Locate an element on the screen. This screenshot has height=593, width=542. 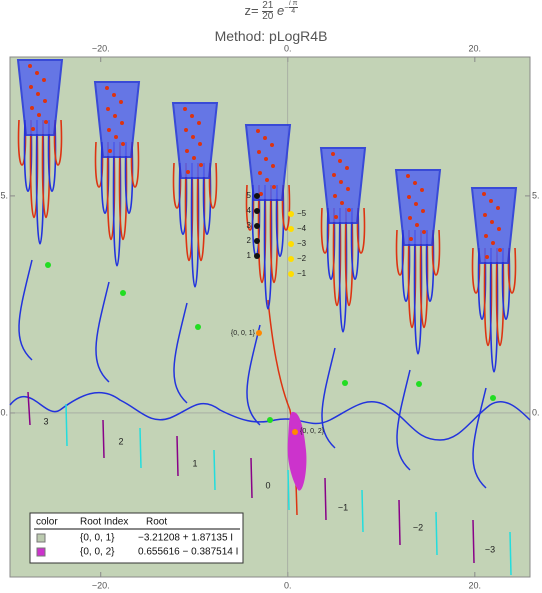
x-tick-label: −20. is located at coordinates (101, 585).